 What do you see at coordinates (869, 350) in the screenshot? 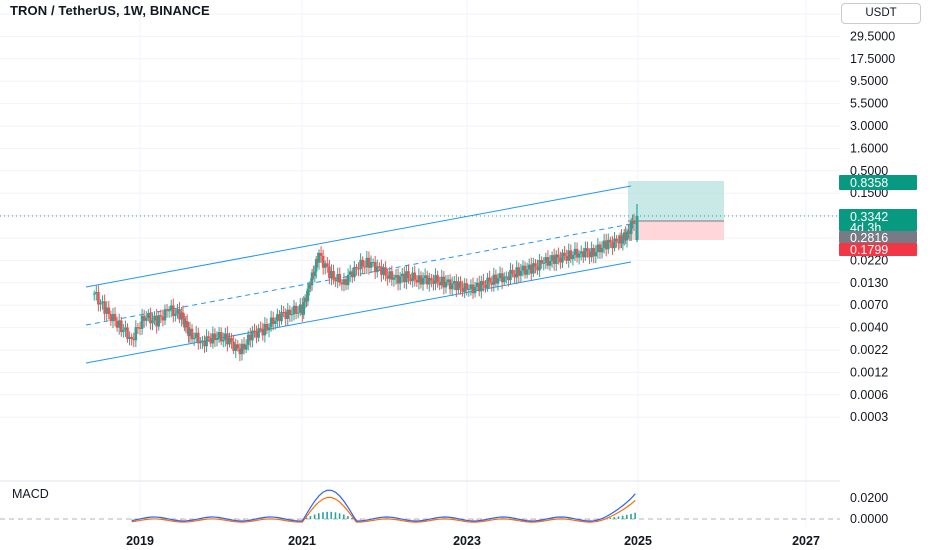
I see `price-tick-label: 0.0022` at bounding box center [869, 350].